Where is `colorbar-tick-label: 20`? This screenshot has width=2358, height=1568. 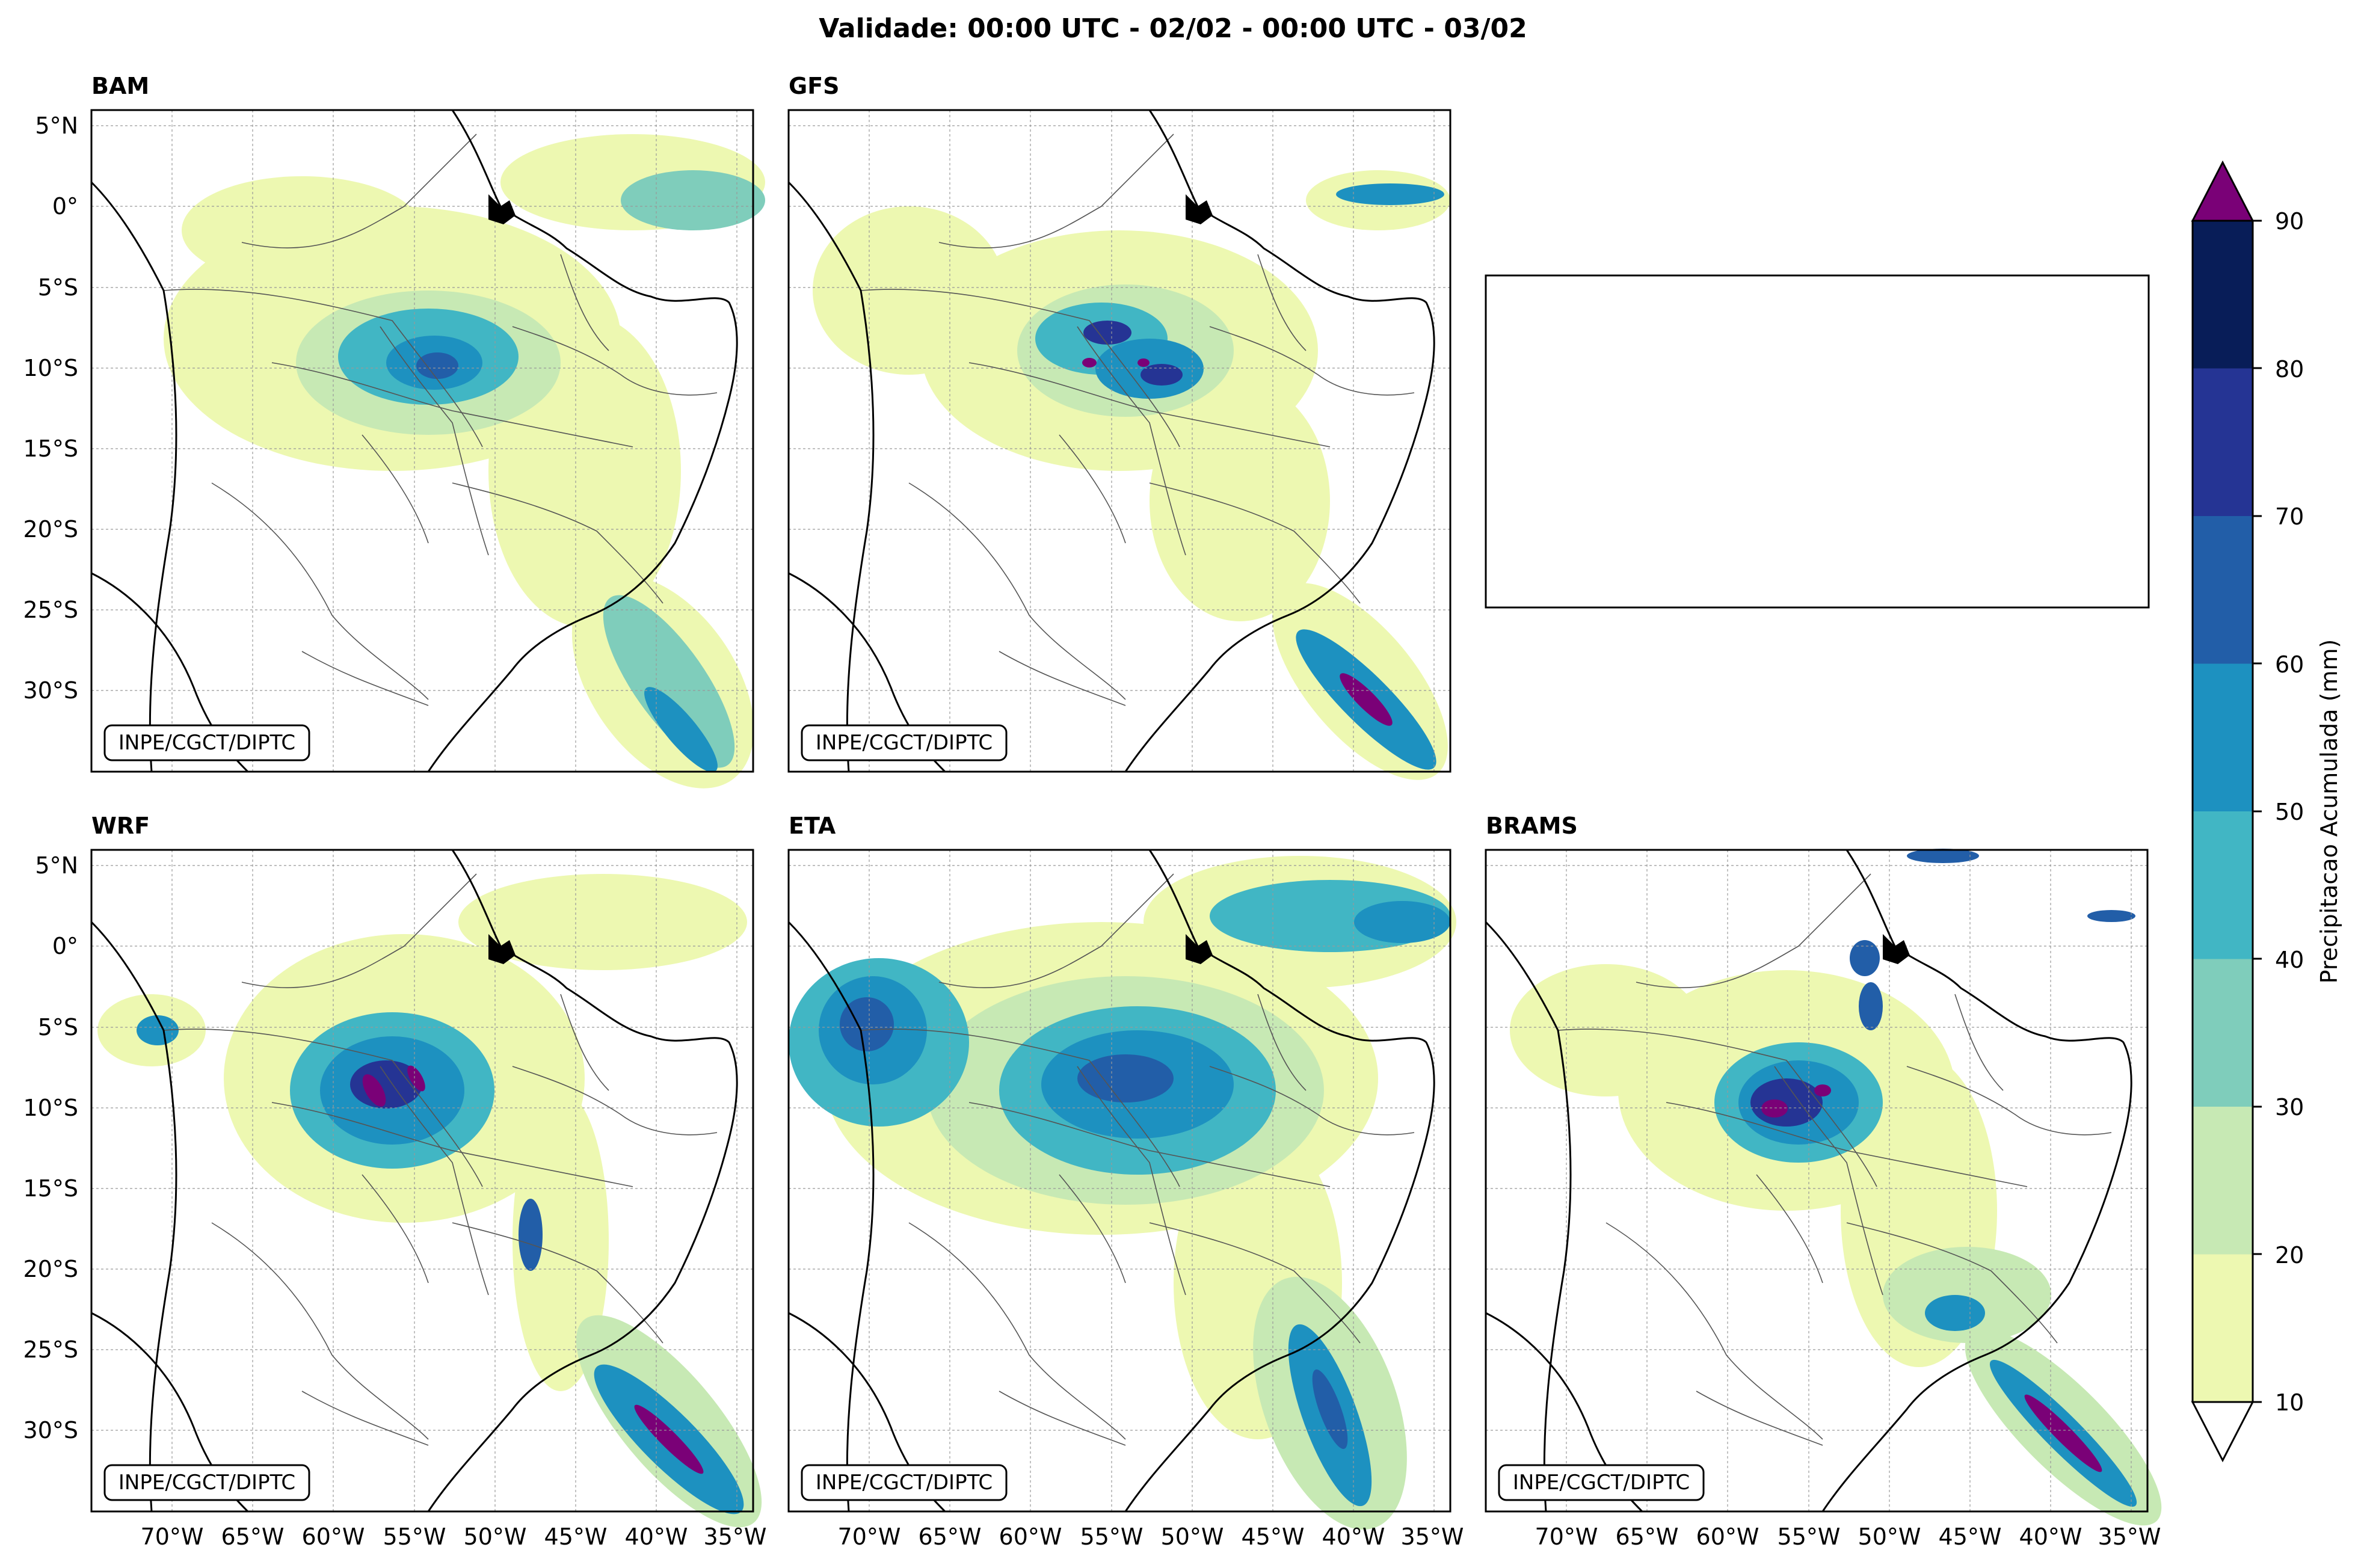 colorbar-tick-label: 20 is located at coordinates (2289, 1255).